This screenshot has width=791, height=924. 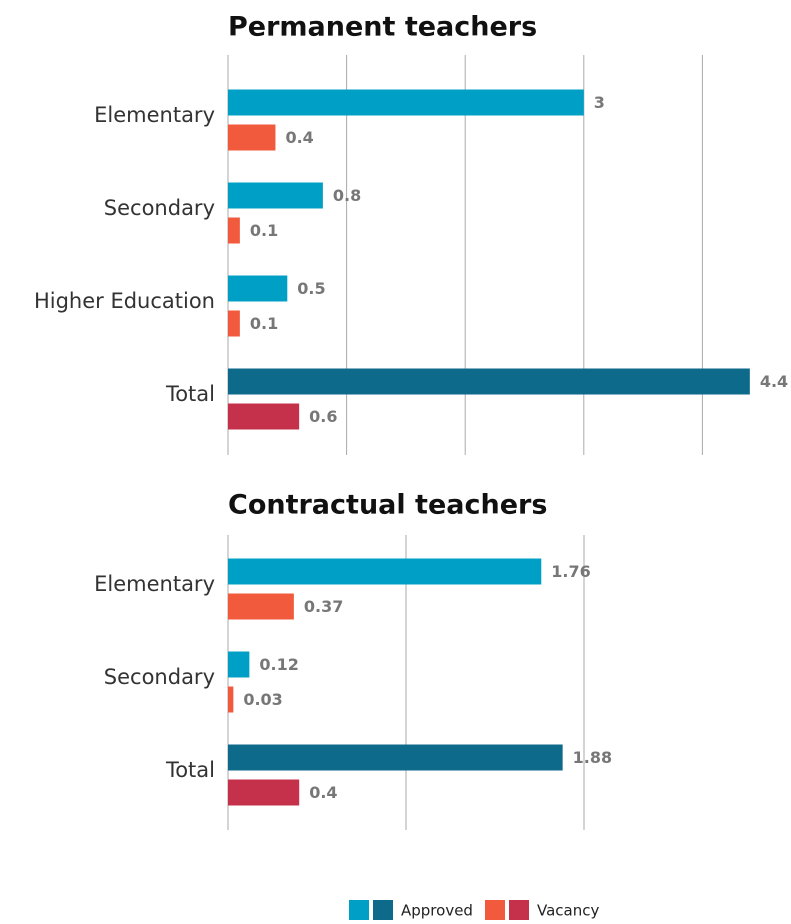 I want to click on chart-title: Contractual teachers, so click(x=387, y=505).